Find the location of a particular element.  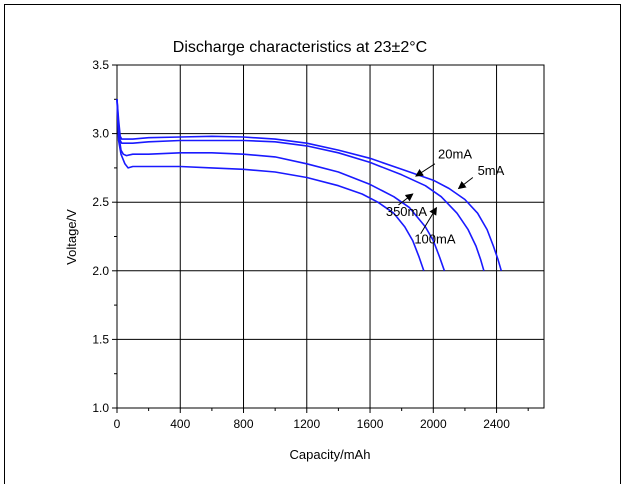

x-tick-label-3: 1200 is located at coordinates (306, 424).